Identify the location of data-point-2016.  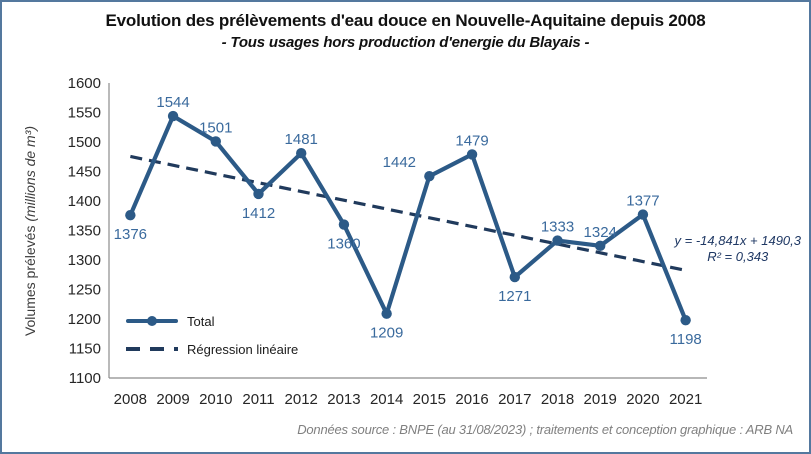
(472, 154).